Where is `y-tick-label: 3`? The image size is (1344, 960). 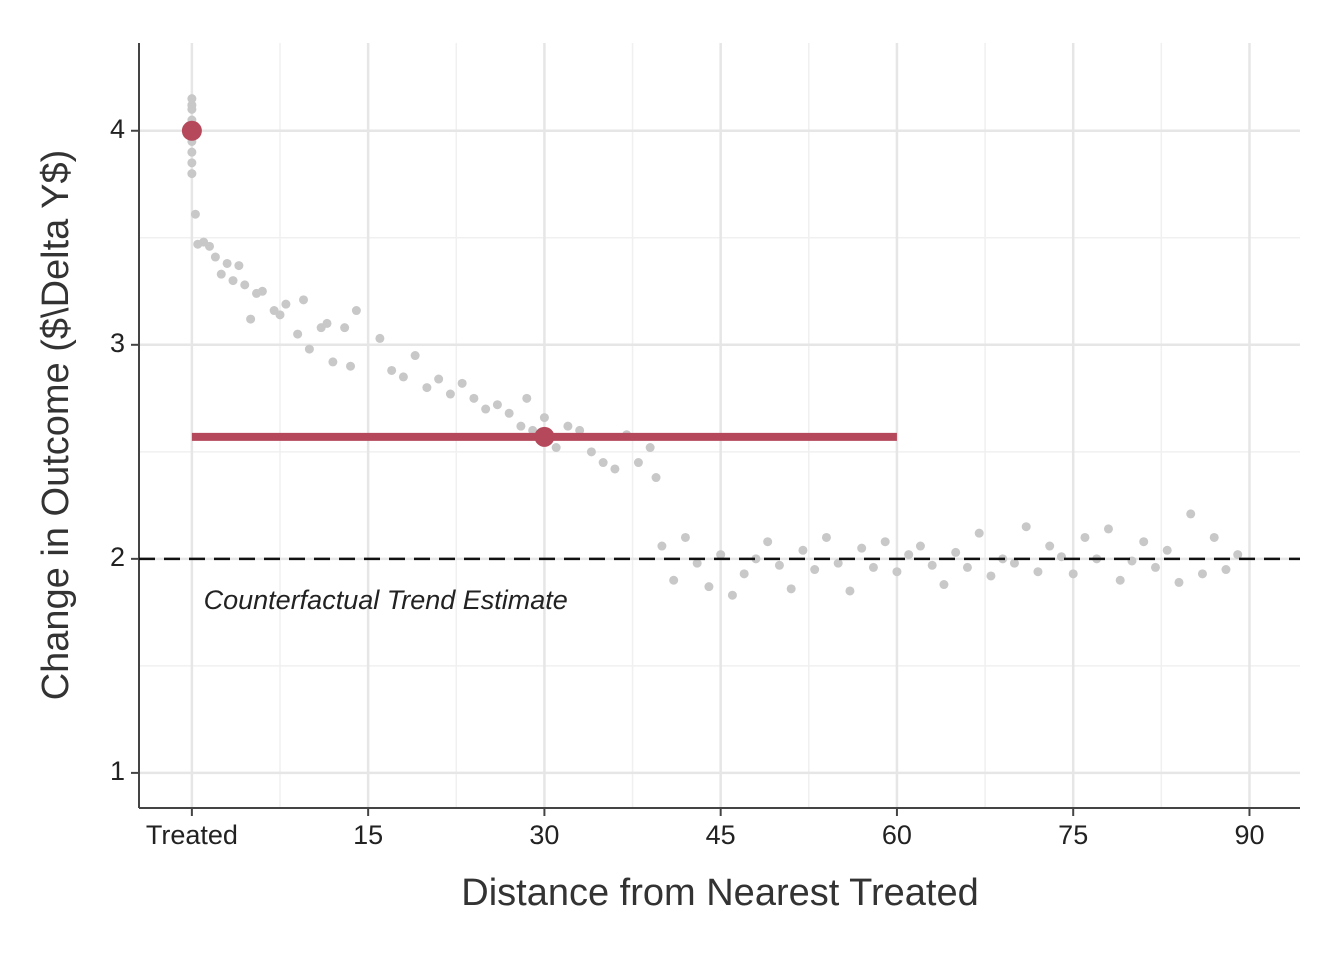 y-tick-label: 3 is located at coordinates (117, 343).